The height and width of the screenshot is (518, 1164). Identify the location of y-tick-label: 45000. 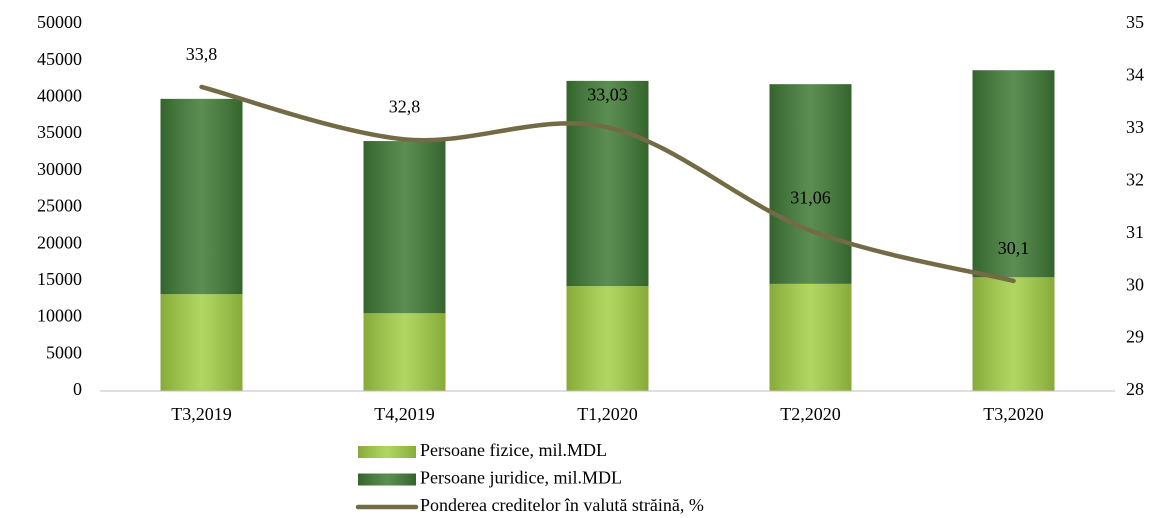
(59, 59).